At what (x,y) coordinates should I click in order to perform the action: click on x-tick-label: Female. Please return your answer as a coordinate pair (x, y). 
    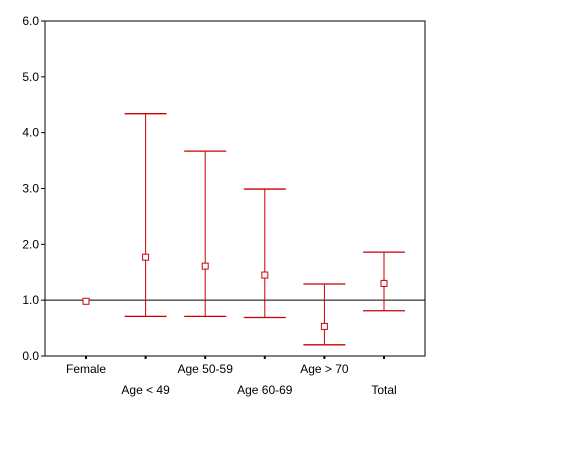
    Looking at the image, I should click on (86, 369).